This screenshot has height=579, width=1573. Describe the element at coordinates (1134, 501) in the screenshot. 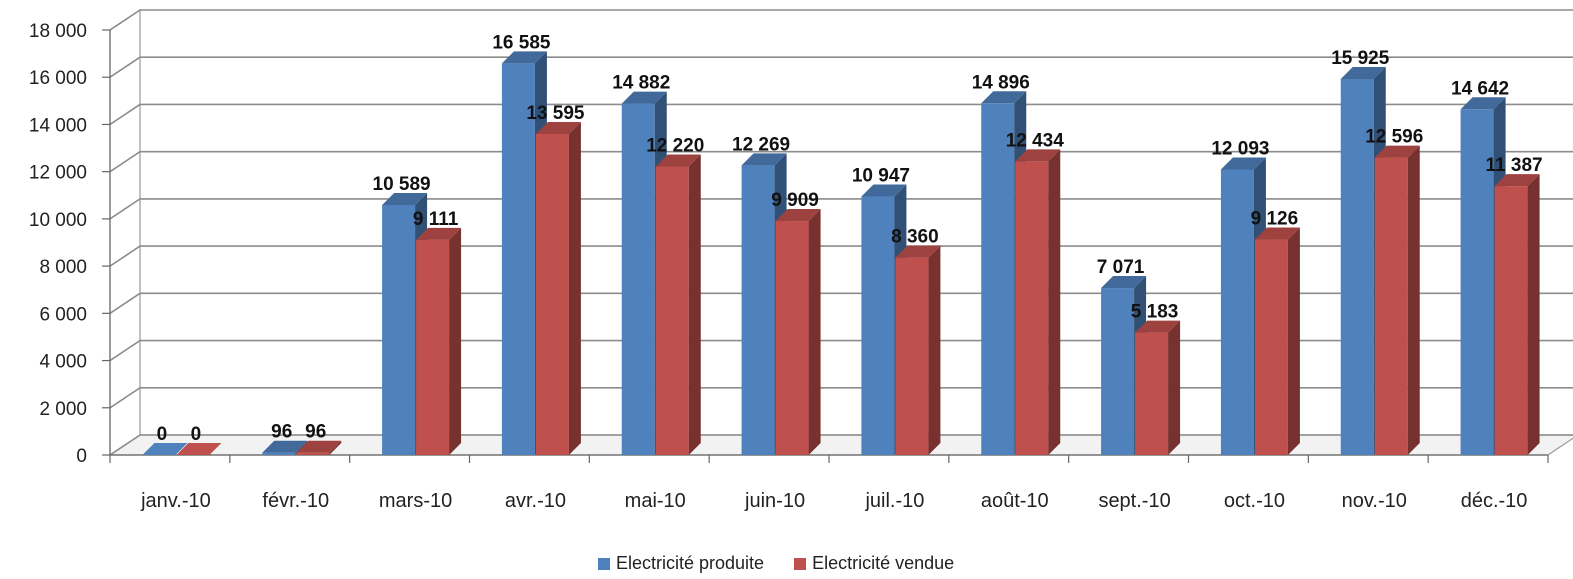

I see `x-tick-label: sept.-10` at that location.